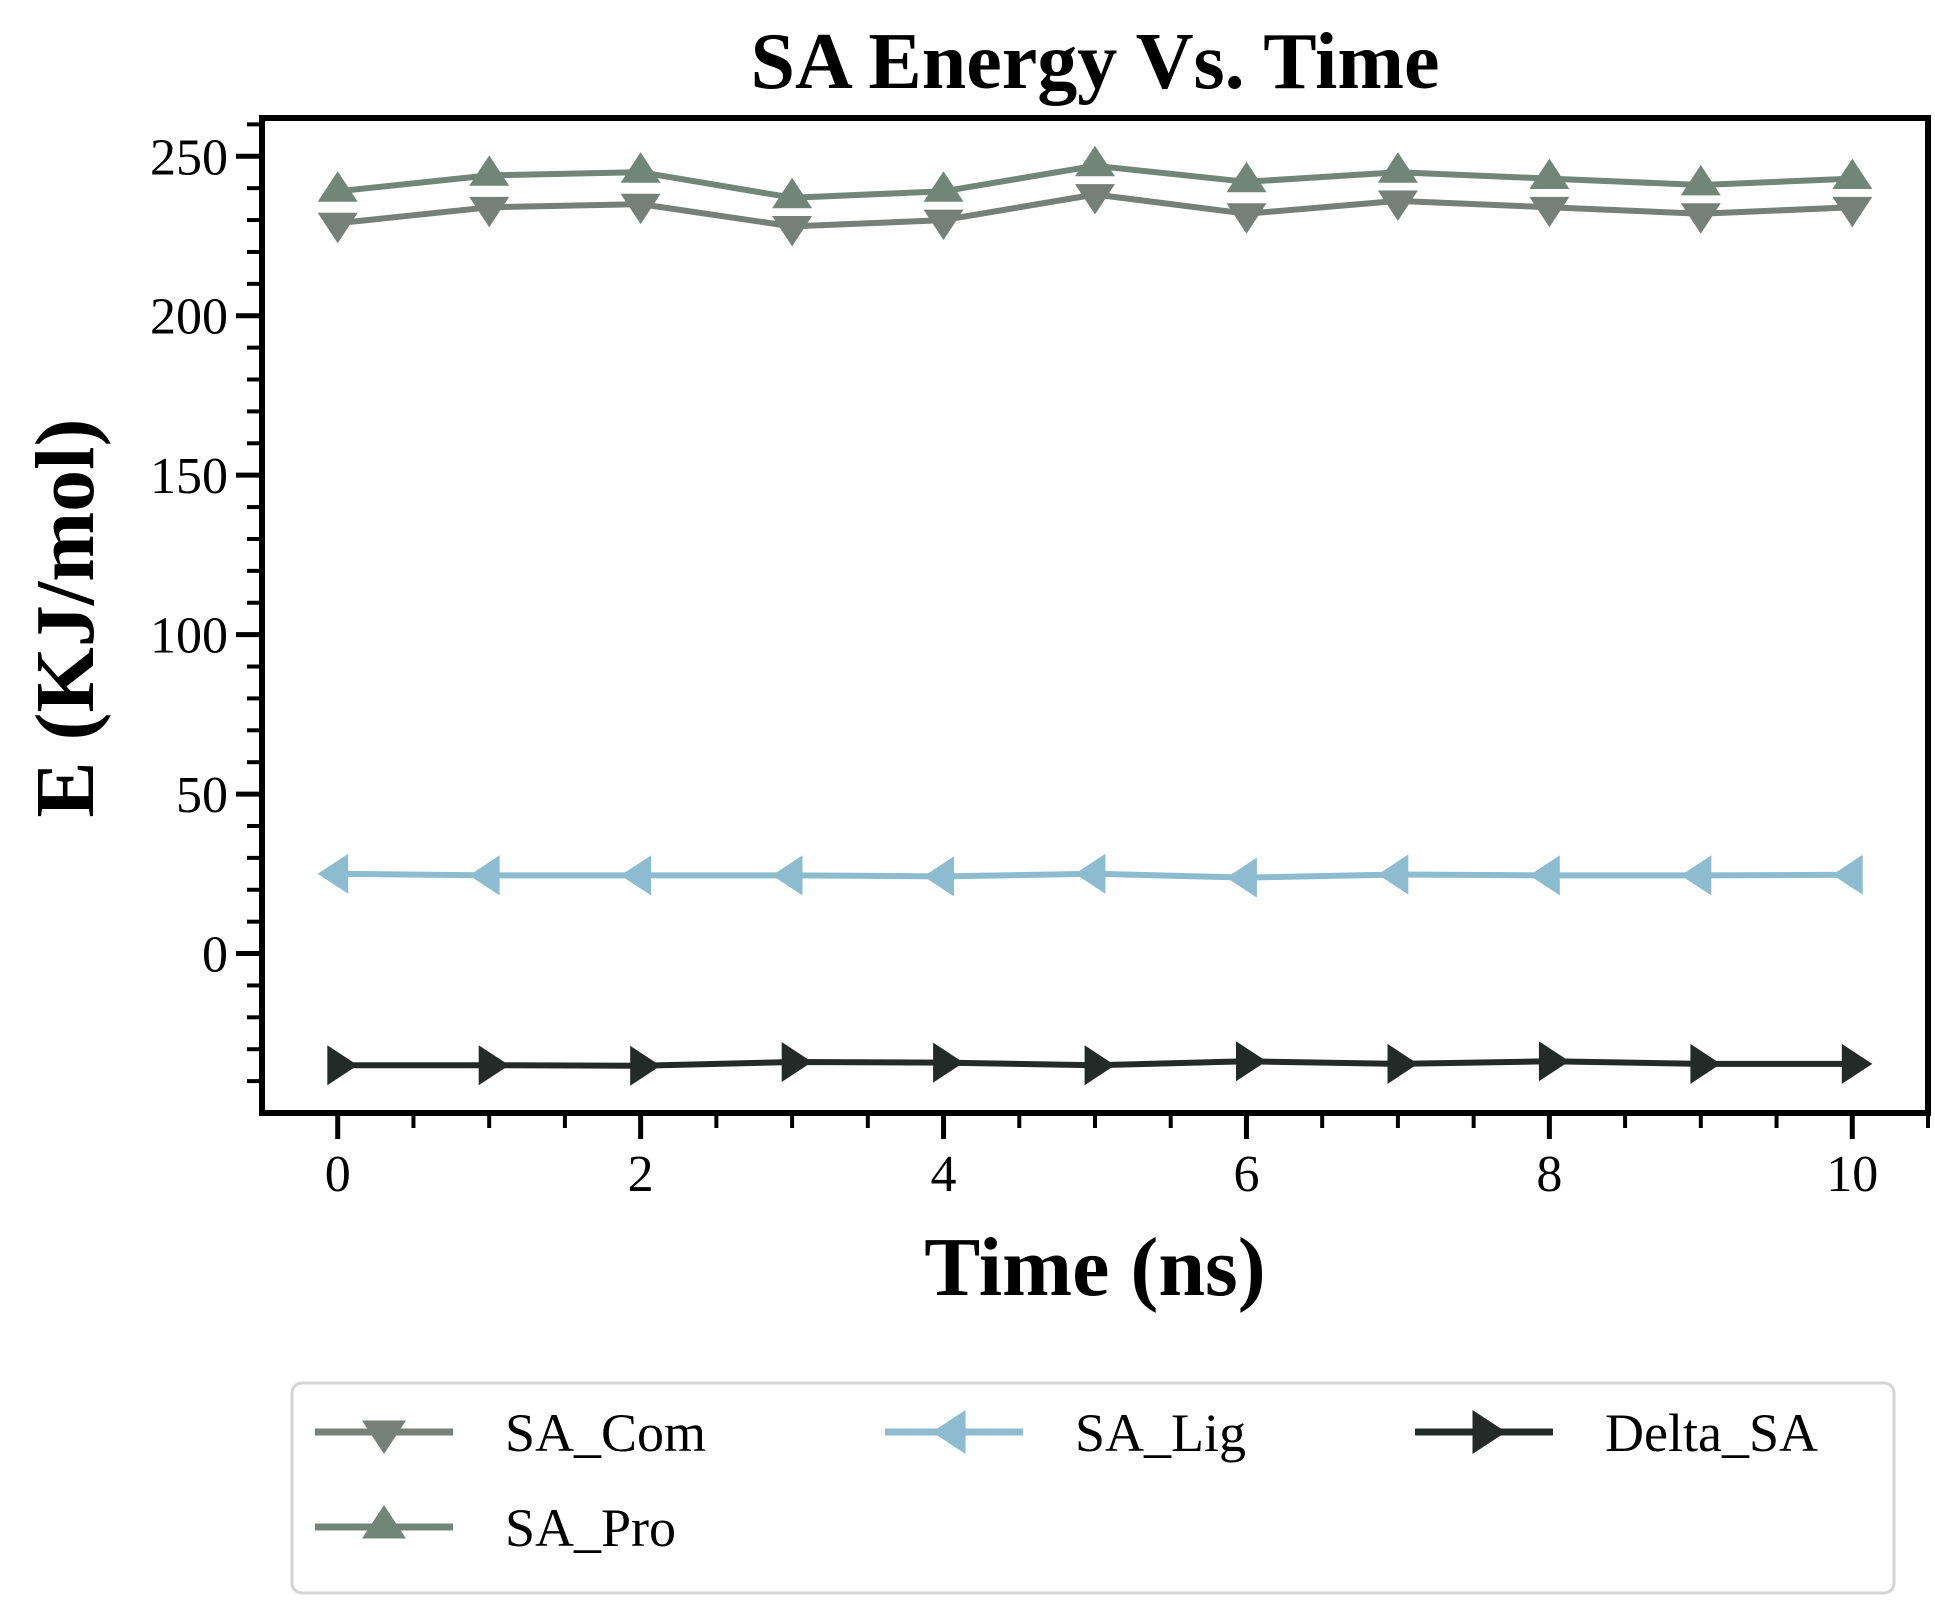  I want to click on x-tick-label: 4, so click(944, 1174).